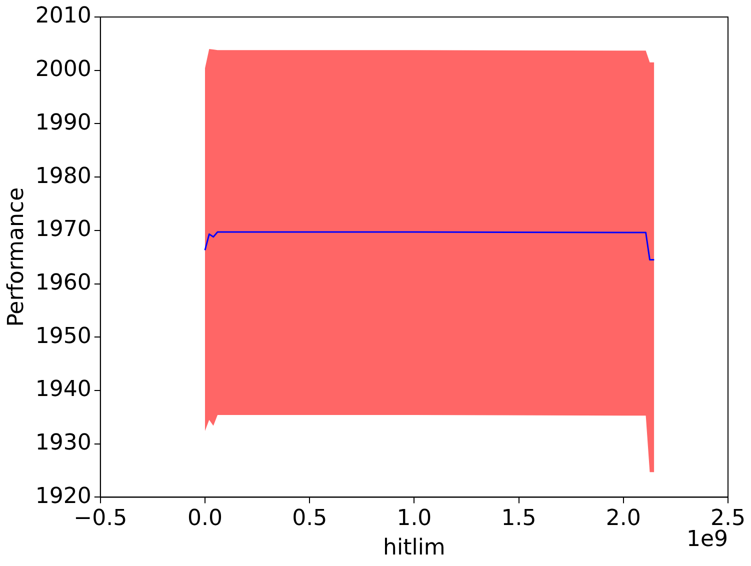 The width and height of the screenshot is (751, 566). Describe the element at coordinates (518, 519) in the screenshot. I see `x-tick-label: 1.5` at that location.